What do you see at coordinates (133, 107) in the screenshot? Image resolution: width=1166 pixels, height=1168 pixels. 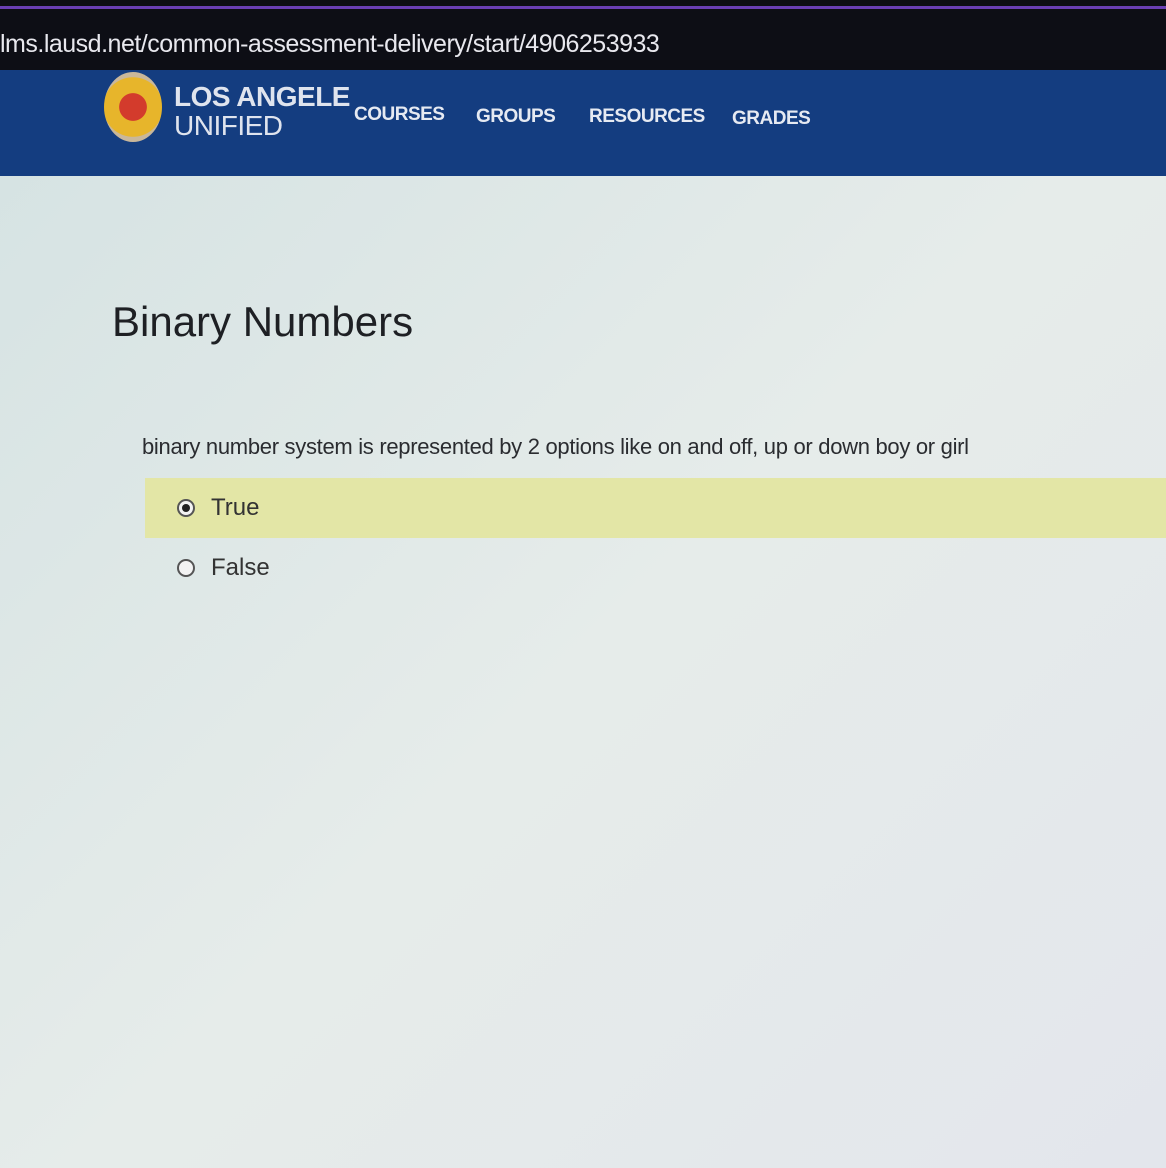 I see `lausd-seal-logo` at bounding box center [133, 107].